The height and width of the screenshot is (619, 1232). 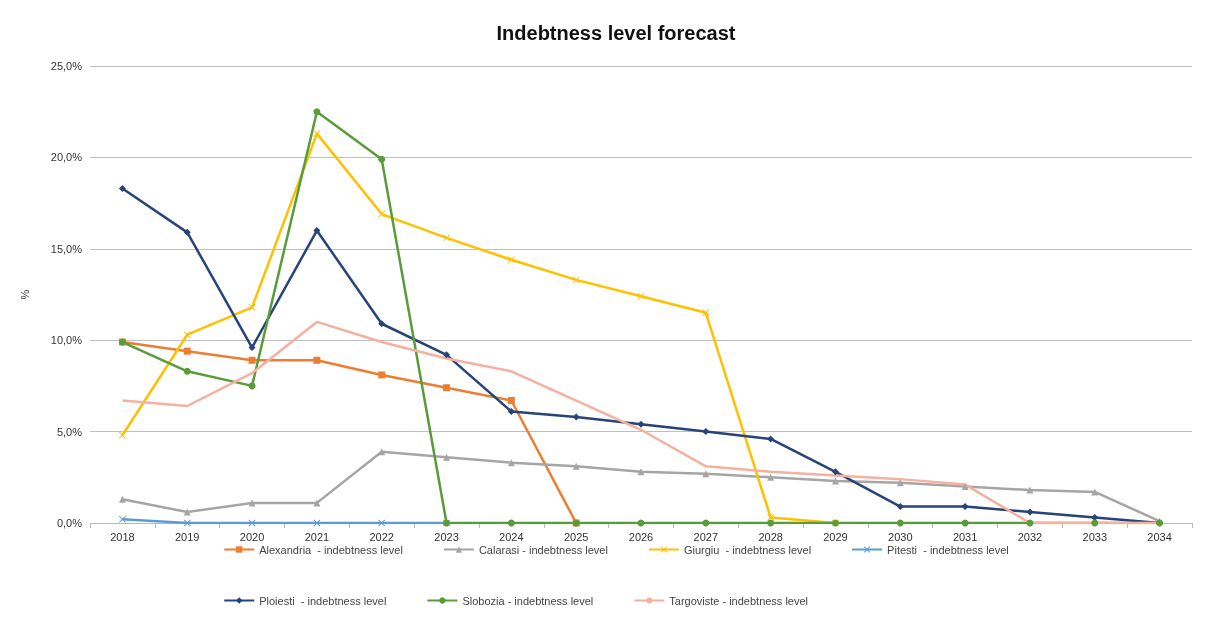 I want to click on x-tick-label: 2022, so click(x=381, y=536).